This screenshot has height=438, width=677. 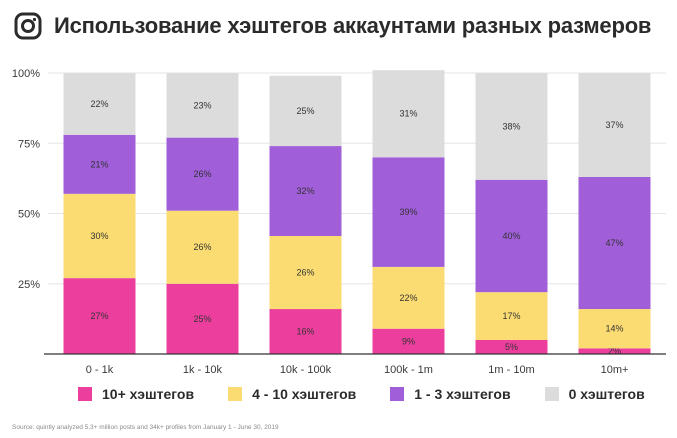 I want to click on x-tick-label: 10k - 100k, so click(x=306, y=370).